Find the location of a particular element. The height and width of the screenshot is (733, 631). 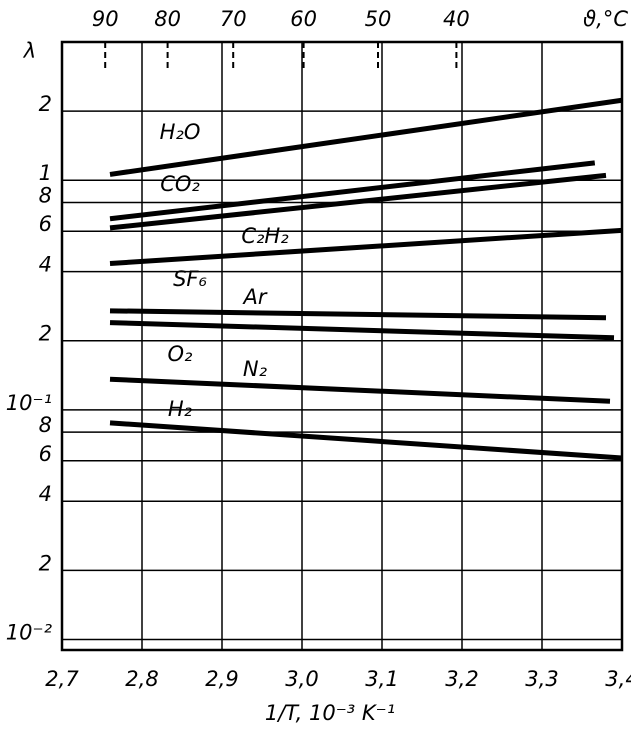

x2-tick-label: 60 is located at coordinates (303, 19).